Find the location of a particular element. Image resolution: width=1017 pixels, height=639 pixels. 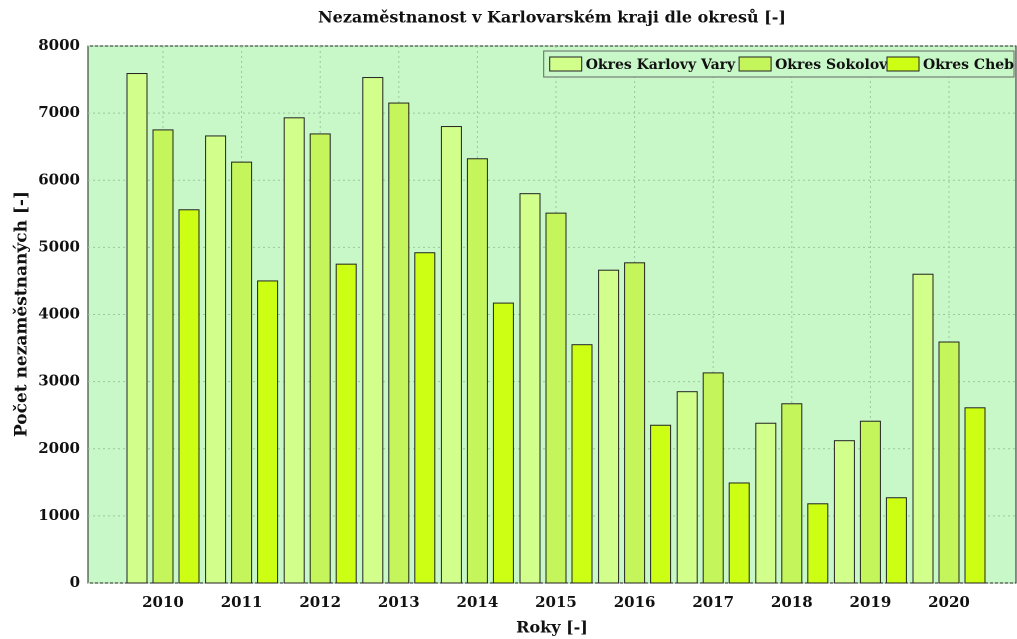

x-tick-label: 2019 is located at coordinates (871, 602).